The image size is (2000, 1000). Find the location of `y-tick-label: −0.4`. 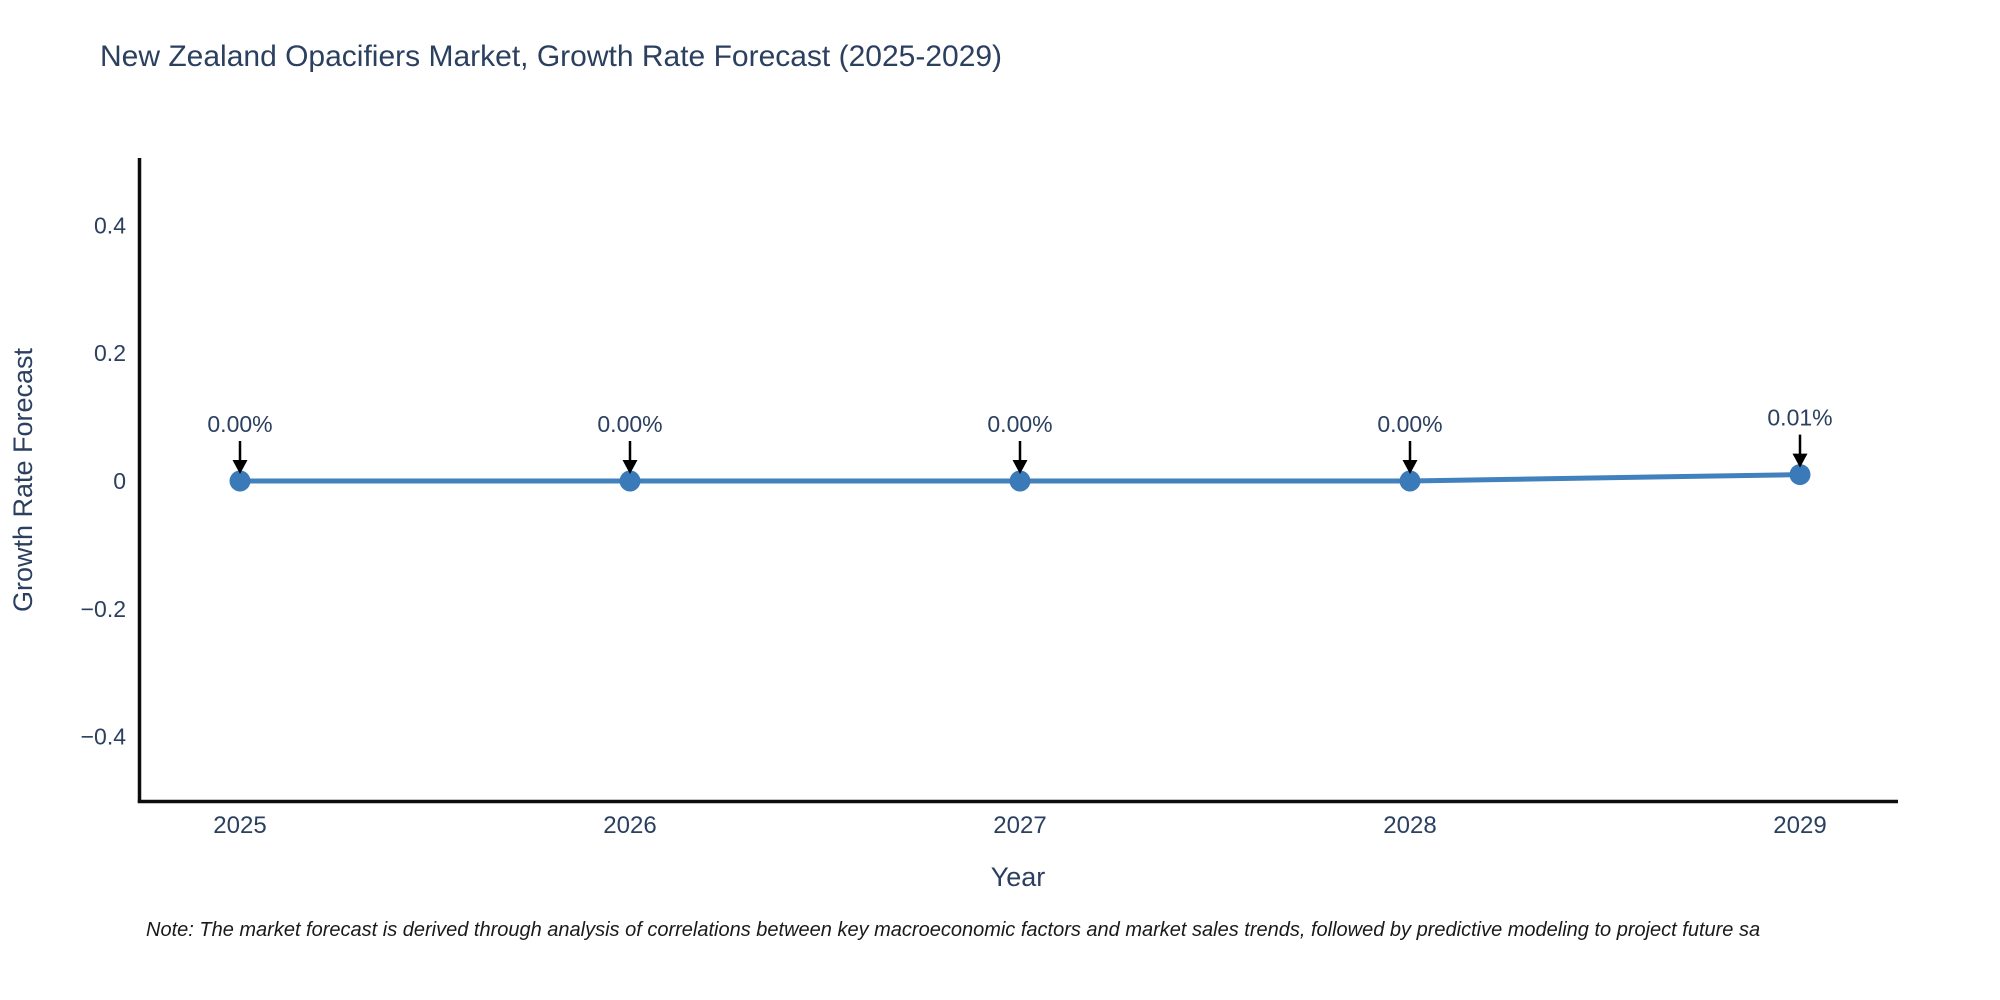

y-tick-label: −0.4 is located at coordinates (104, 737).